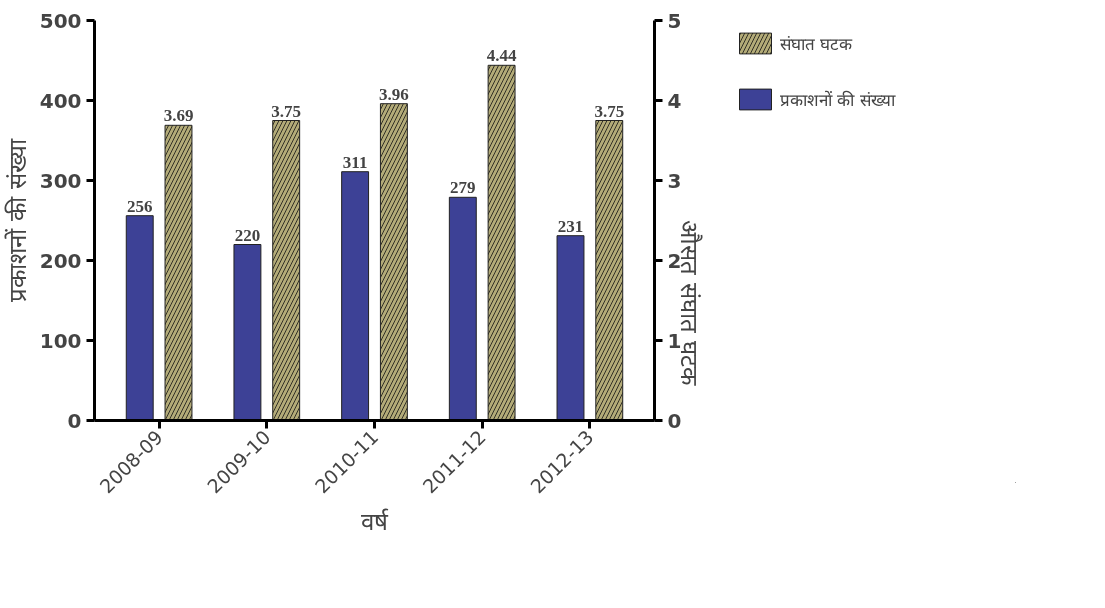 This screenshot has width=1105, height=608. Describe the element at coordinates (247, 235) in the screenshot. I see `data-label: 220` at that location.